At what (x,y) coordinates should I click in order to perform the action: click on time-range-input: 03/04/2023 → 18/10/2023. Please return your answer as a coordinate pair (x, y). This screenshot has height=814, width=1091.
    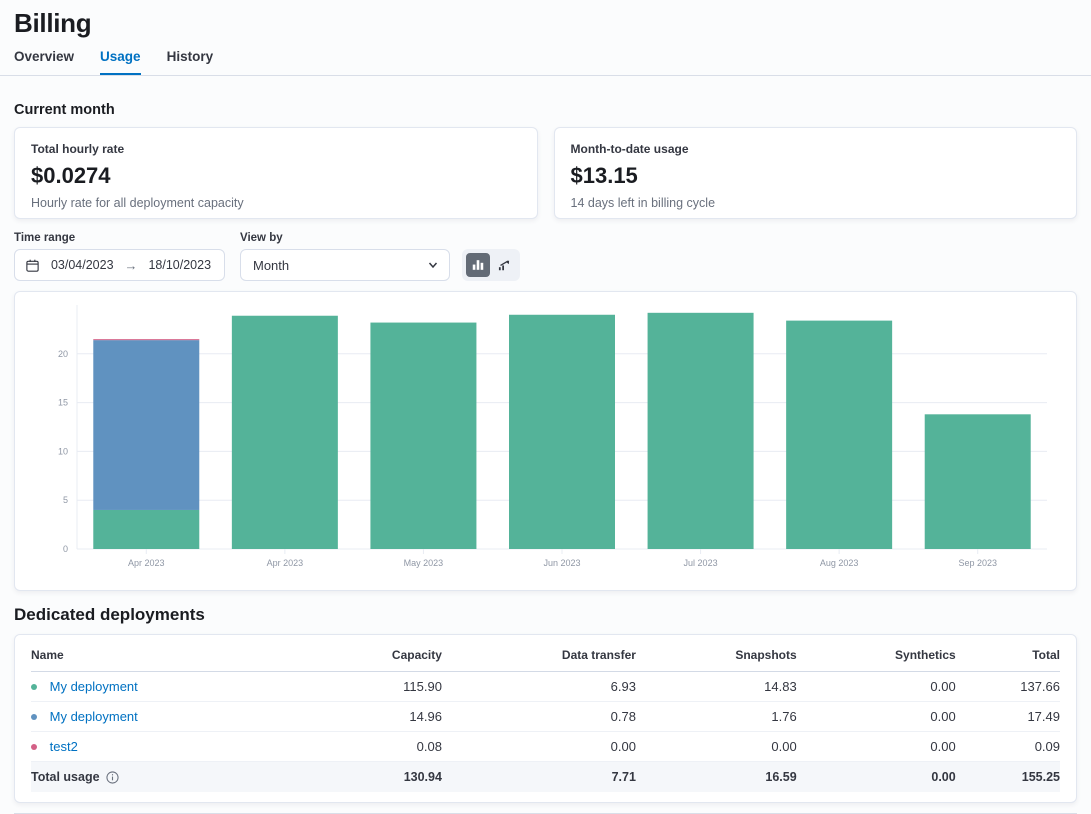
    Looking at the image, I should click on (119, 265).